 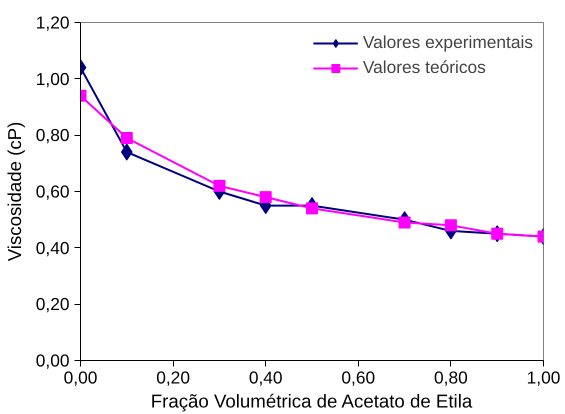 I want to click on y-tick-label: 0,00, so click(x=53, y=360).